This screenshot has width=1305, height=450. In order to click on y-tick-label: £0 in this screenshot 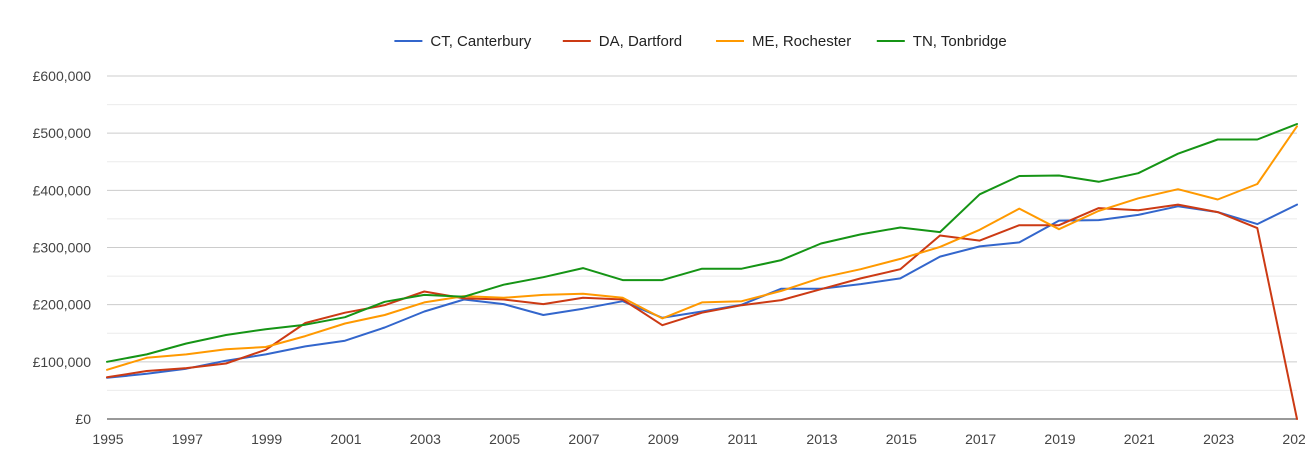, I will do `click(83, 419)`.